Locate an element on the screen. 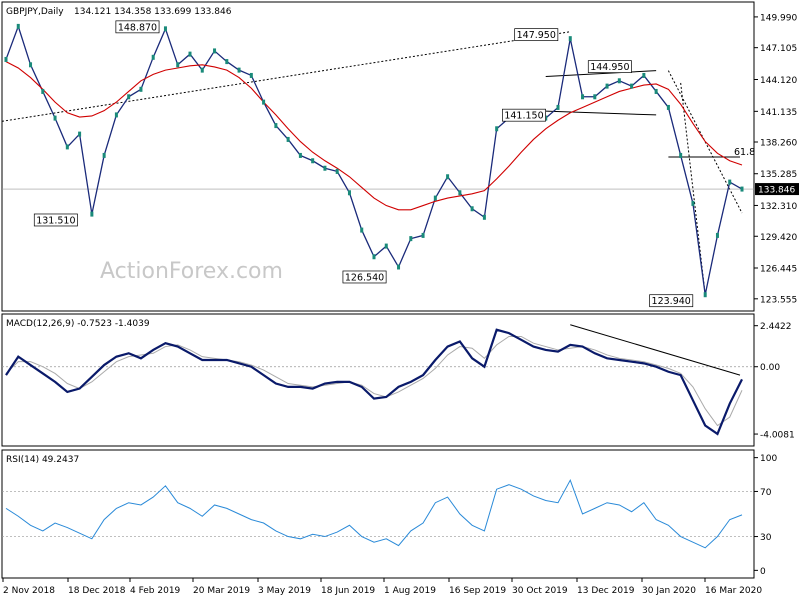  rsi-line is located at coordinates (374, 513).